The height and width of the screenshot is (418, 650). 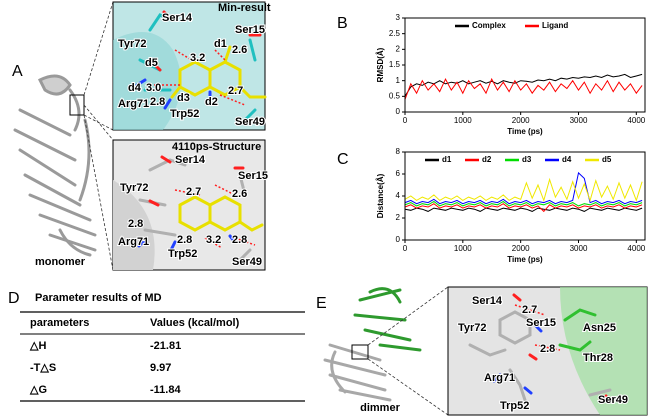 What do you see at coordinates (38, 390) in the screenshot?
I see `table-cell: △G` at bounding box center [38, 390].